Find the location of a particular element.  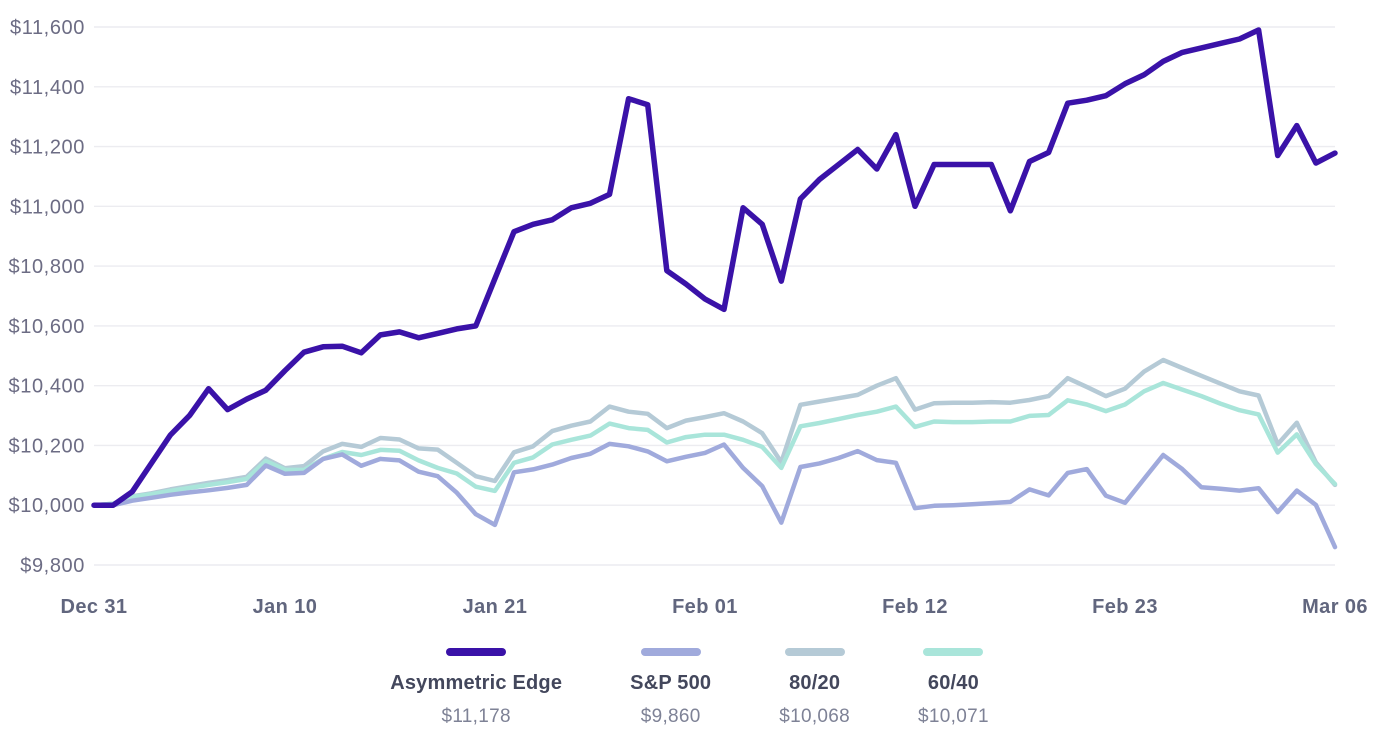

legend-label: 80/20 is located at coordinates (815, 683).